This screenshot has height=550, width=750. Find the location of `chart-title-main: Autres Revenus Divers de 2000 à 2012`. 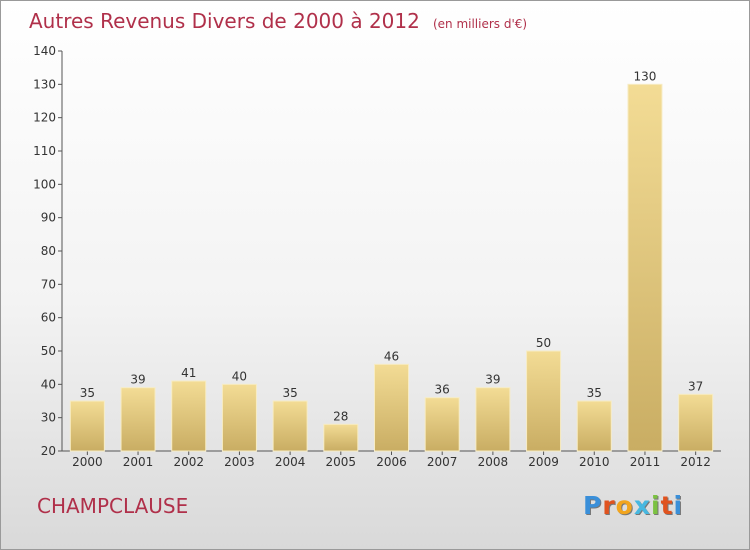

chart-title-main: Autres Revenus Divers de 2000 à 2012 is located at coordinates (224, 21).